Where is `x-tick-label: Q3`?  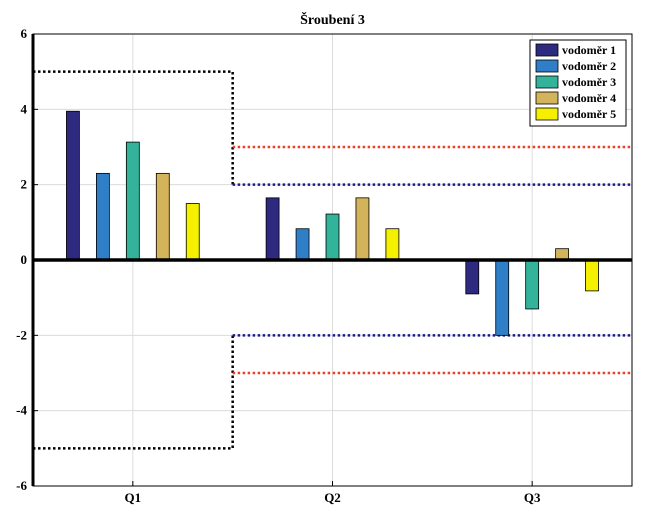
x-tick-label: Q3 is located at coordinates (532, 497).